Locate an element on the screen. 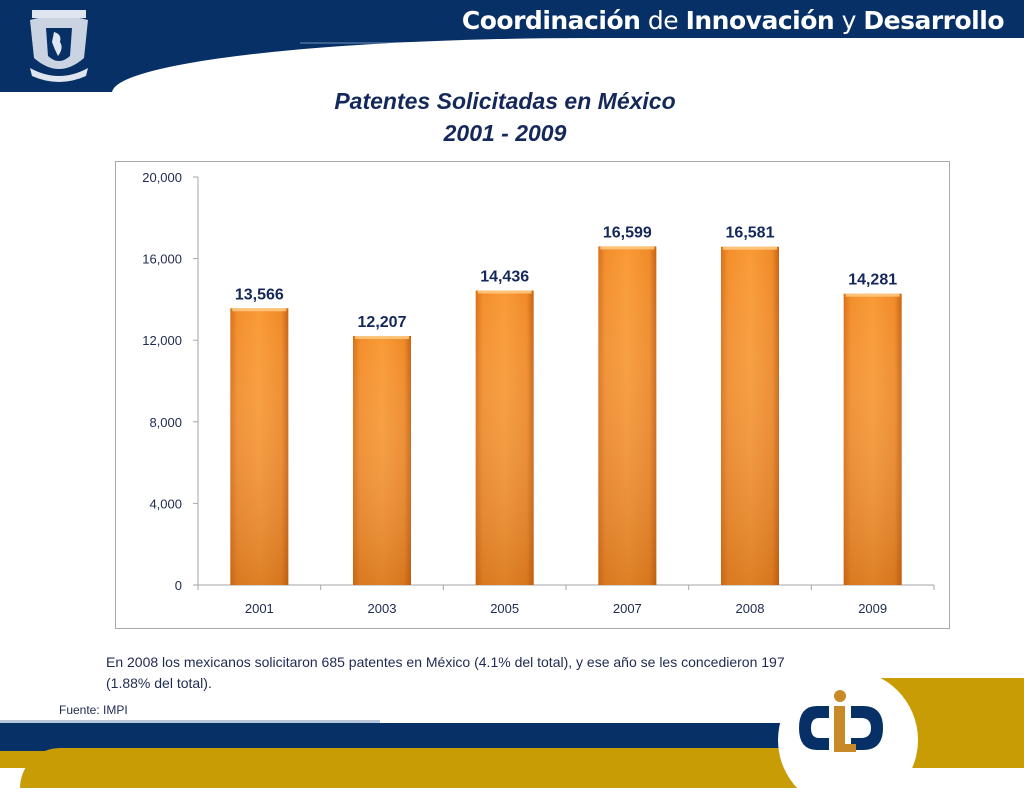 The image size is (1024, 810). x-tick-label: 2003 is located at coordinates (382, 608).